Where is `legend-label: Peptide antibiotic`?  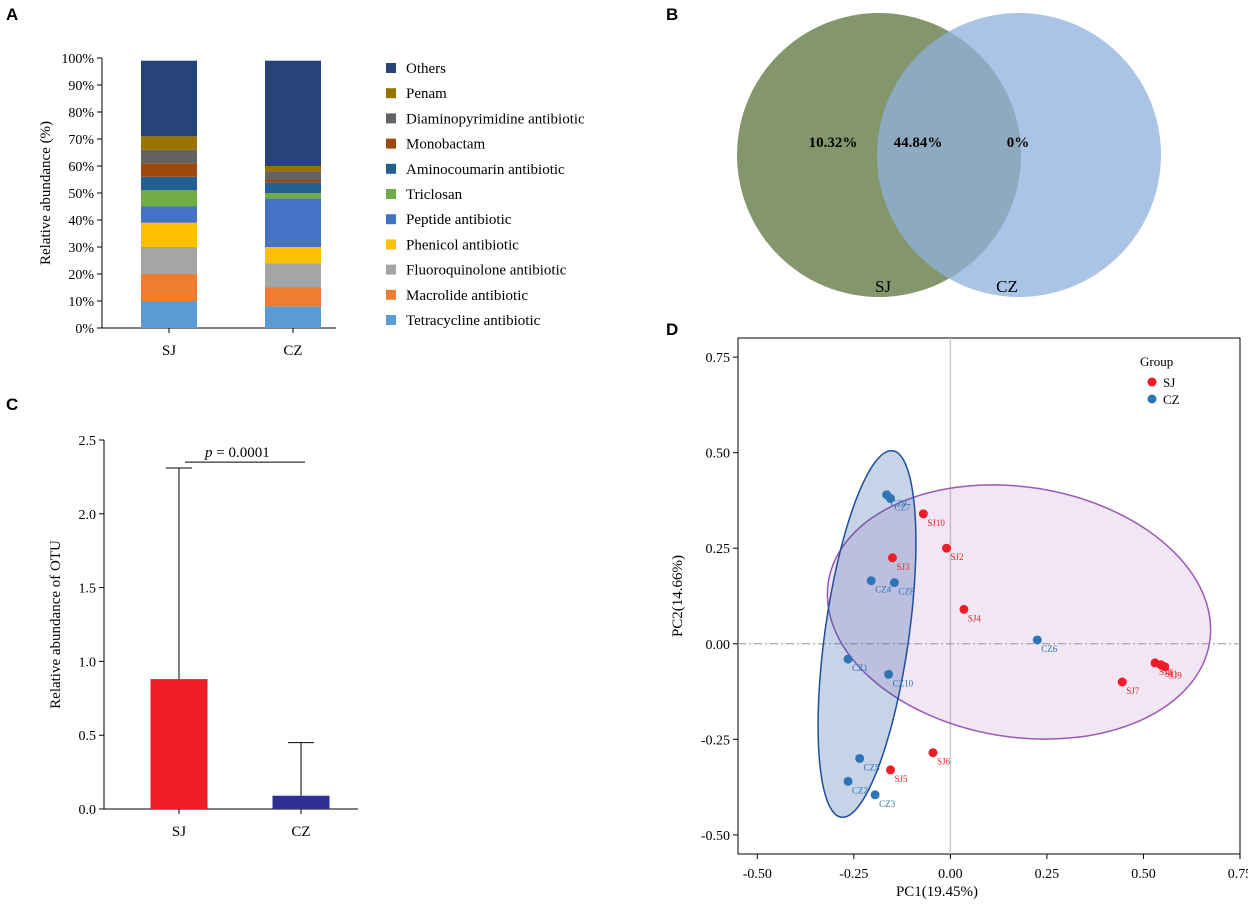 legend-label: Peptide antibiotic is located at coordinates (459, 220).